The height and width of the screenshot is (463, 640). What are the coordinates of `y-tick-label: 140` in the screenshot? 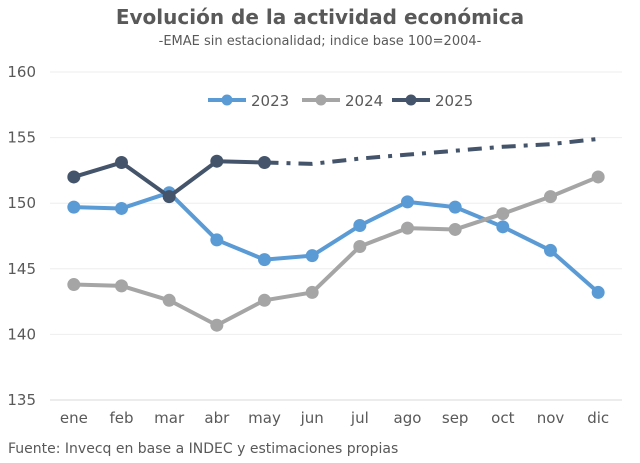 It's located at (21, 334).